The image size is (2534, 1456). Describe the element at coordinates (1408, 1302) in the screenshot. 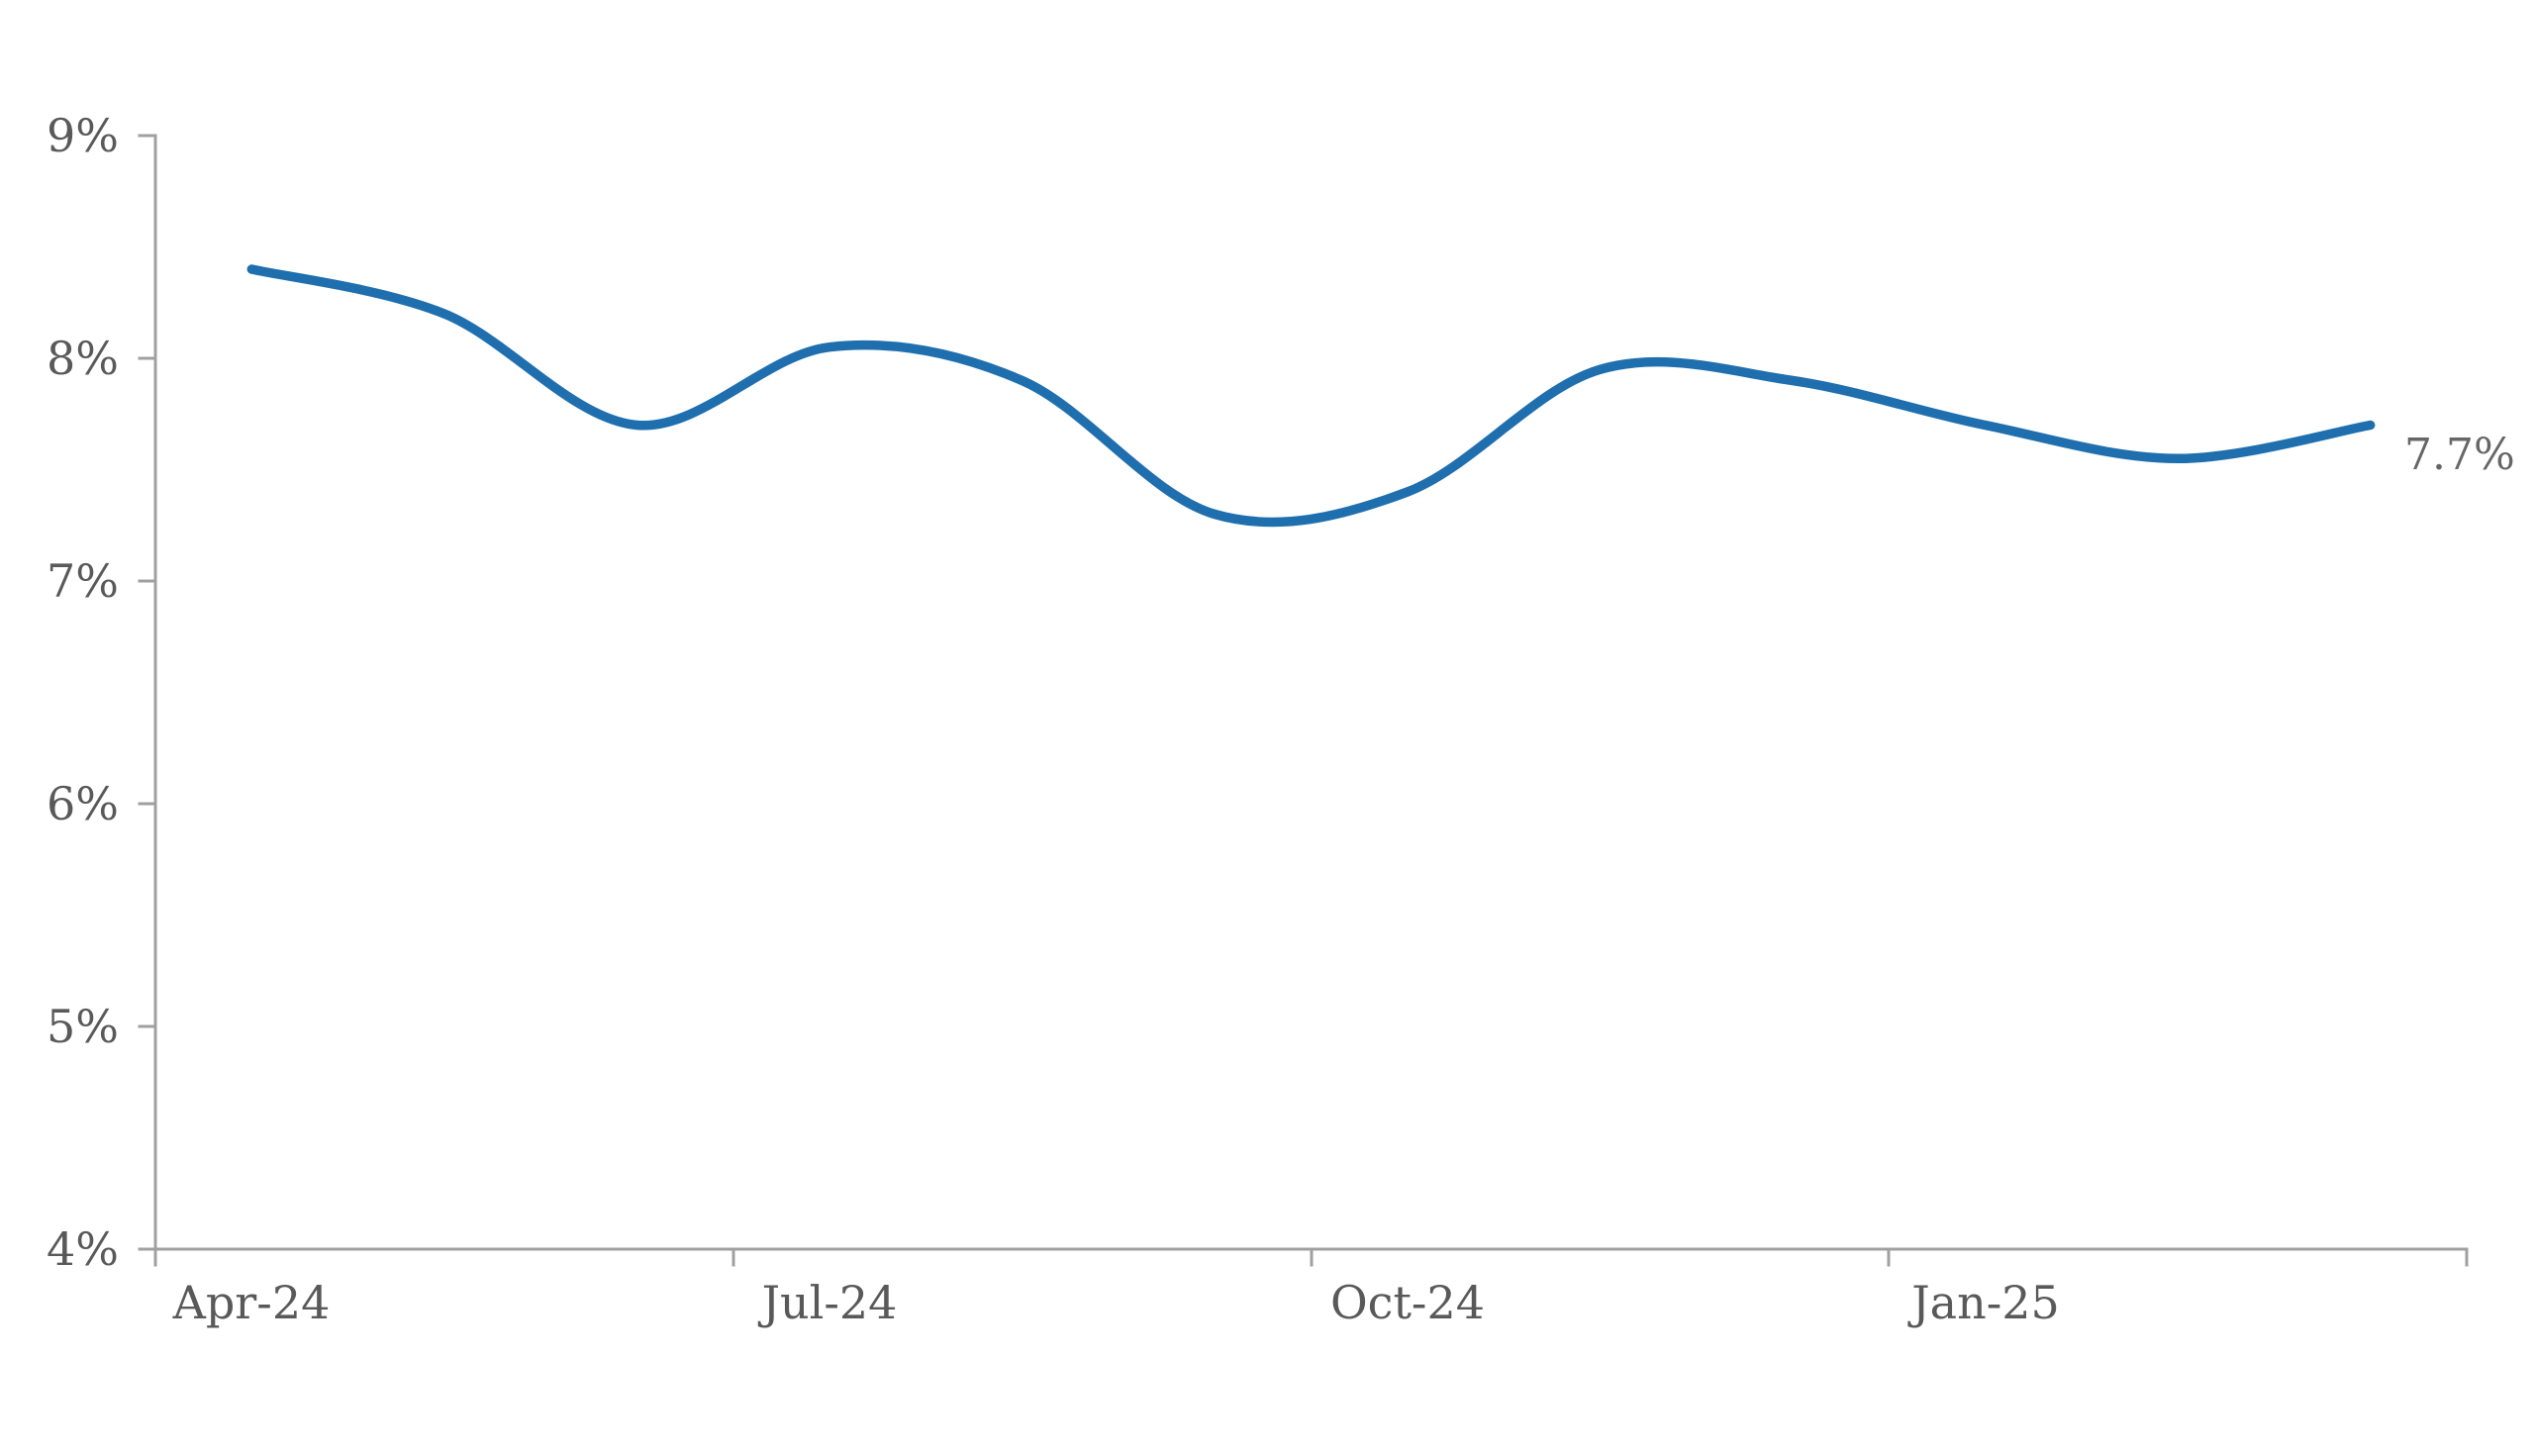

I see `x-axis-label-oct24: Oct-24` at that location.